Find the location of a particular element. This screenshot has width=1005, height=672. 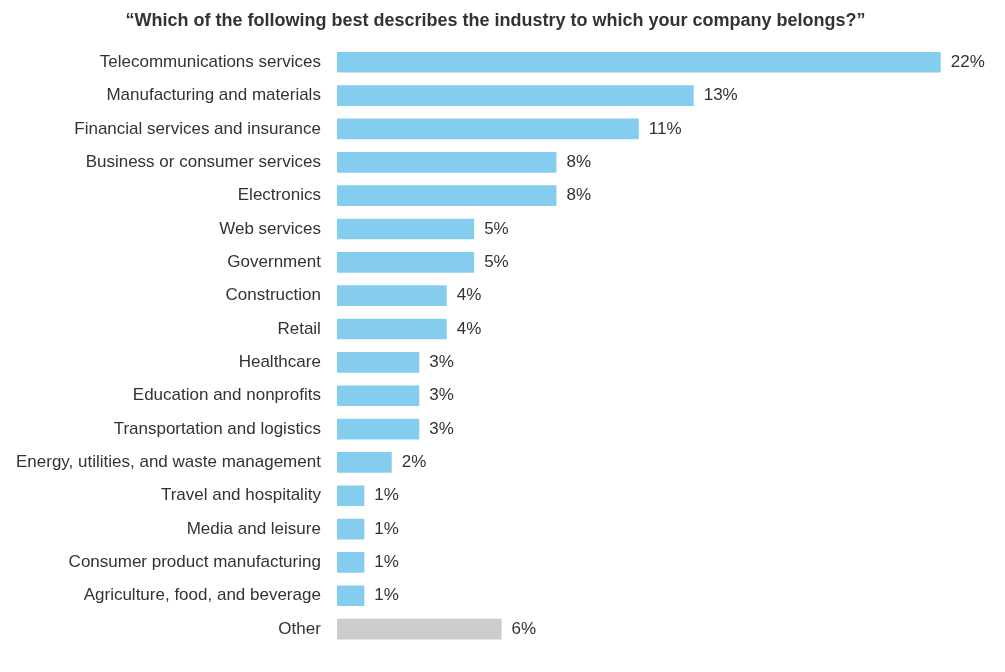

y-tick-label: Government is located at coordinates (274, 262).